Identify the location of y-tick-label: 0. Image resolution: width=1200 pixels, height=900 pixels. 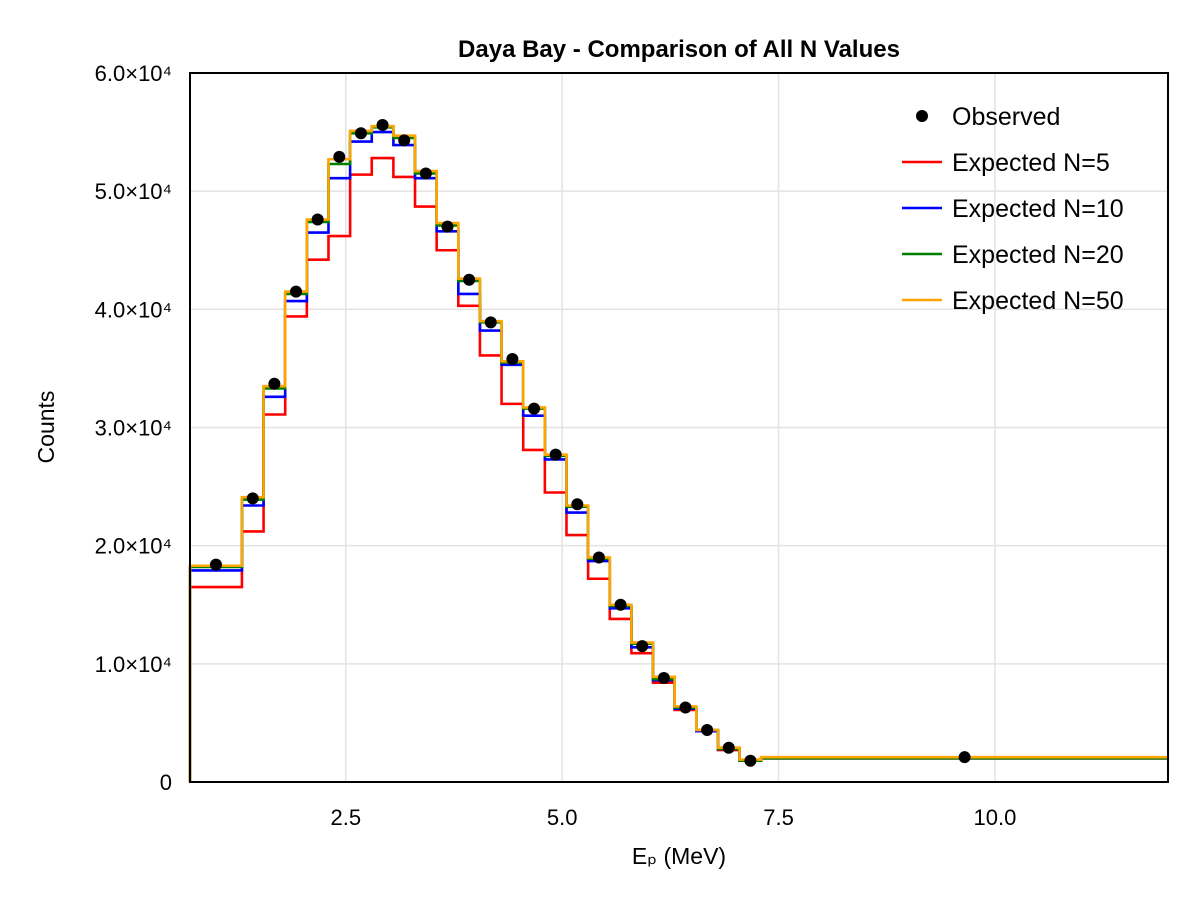
(166, 782).